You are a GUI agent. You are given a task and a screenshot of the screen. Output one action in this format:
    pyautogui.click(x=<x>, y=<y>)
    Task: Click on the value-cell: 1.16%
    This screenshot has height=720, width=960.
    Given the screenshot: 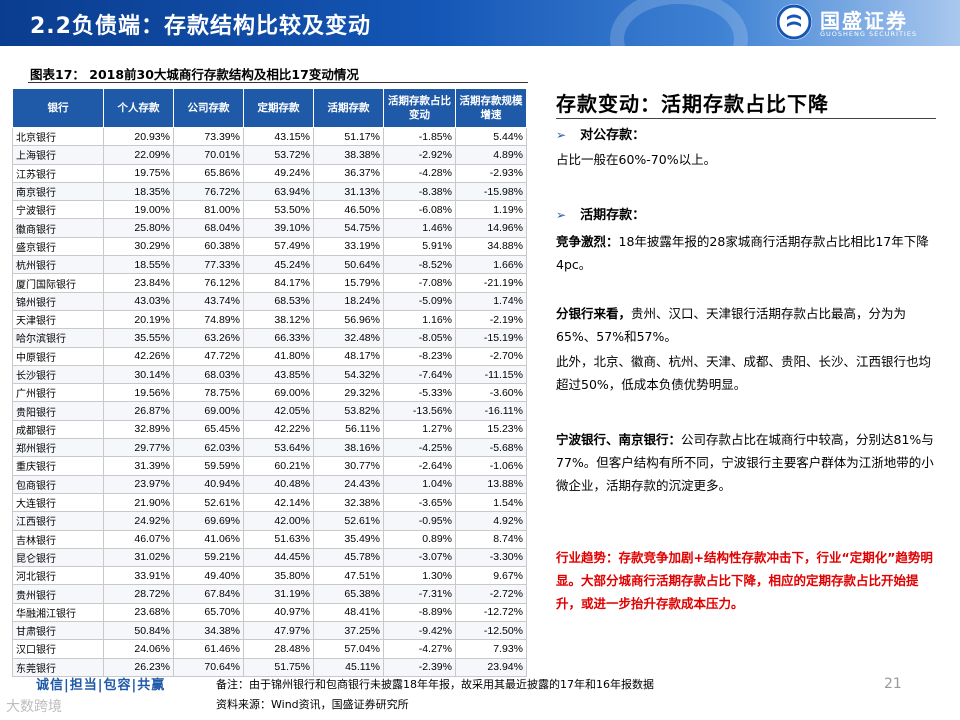 What is the action you would take?
    pyautogui.click(x=419, y=319)
    